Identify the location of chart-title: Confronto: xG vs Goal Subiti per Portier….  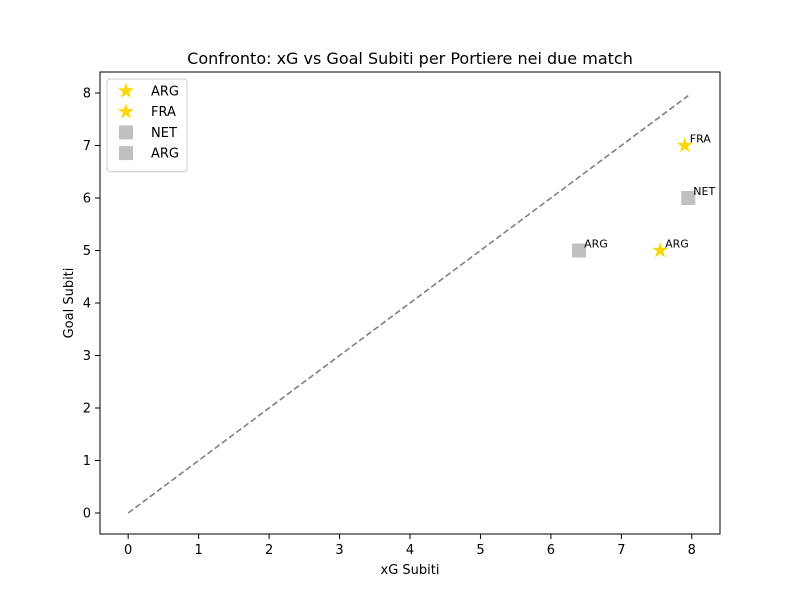
(410, 58).